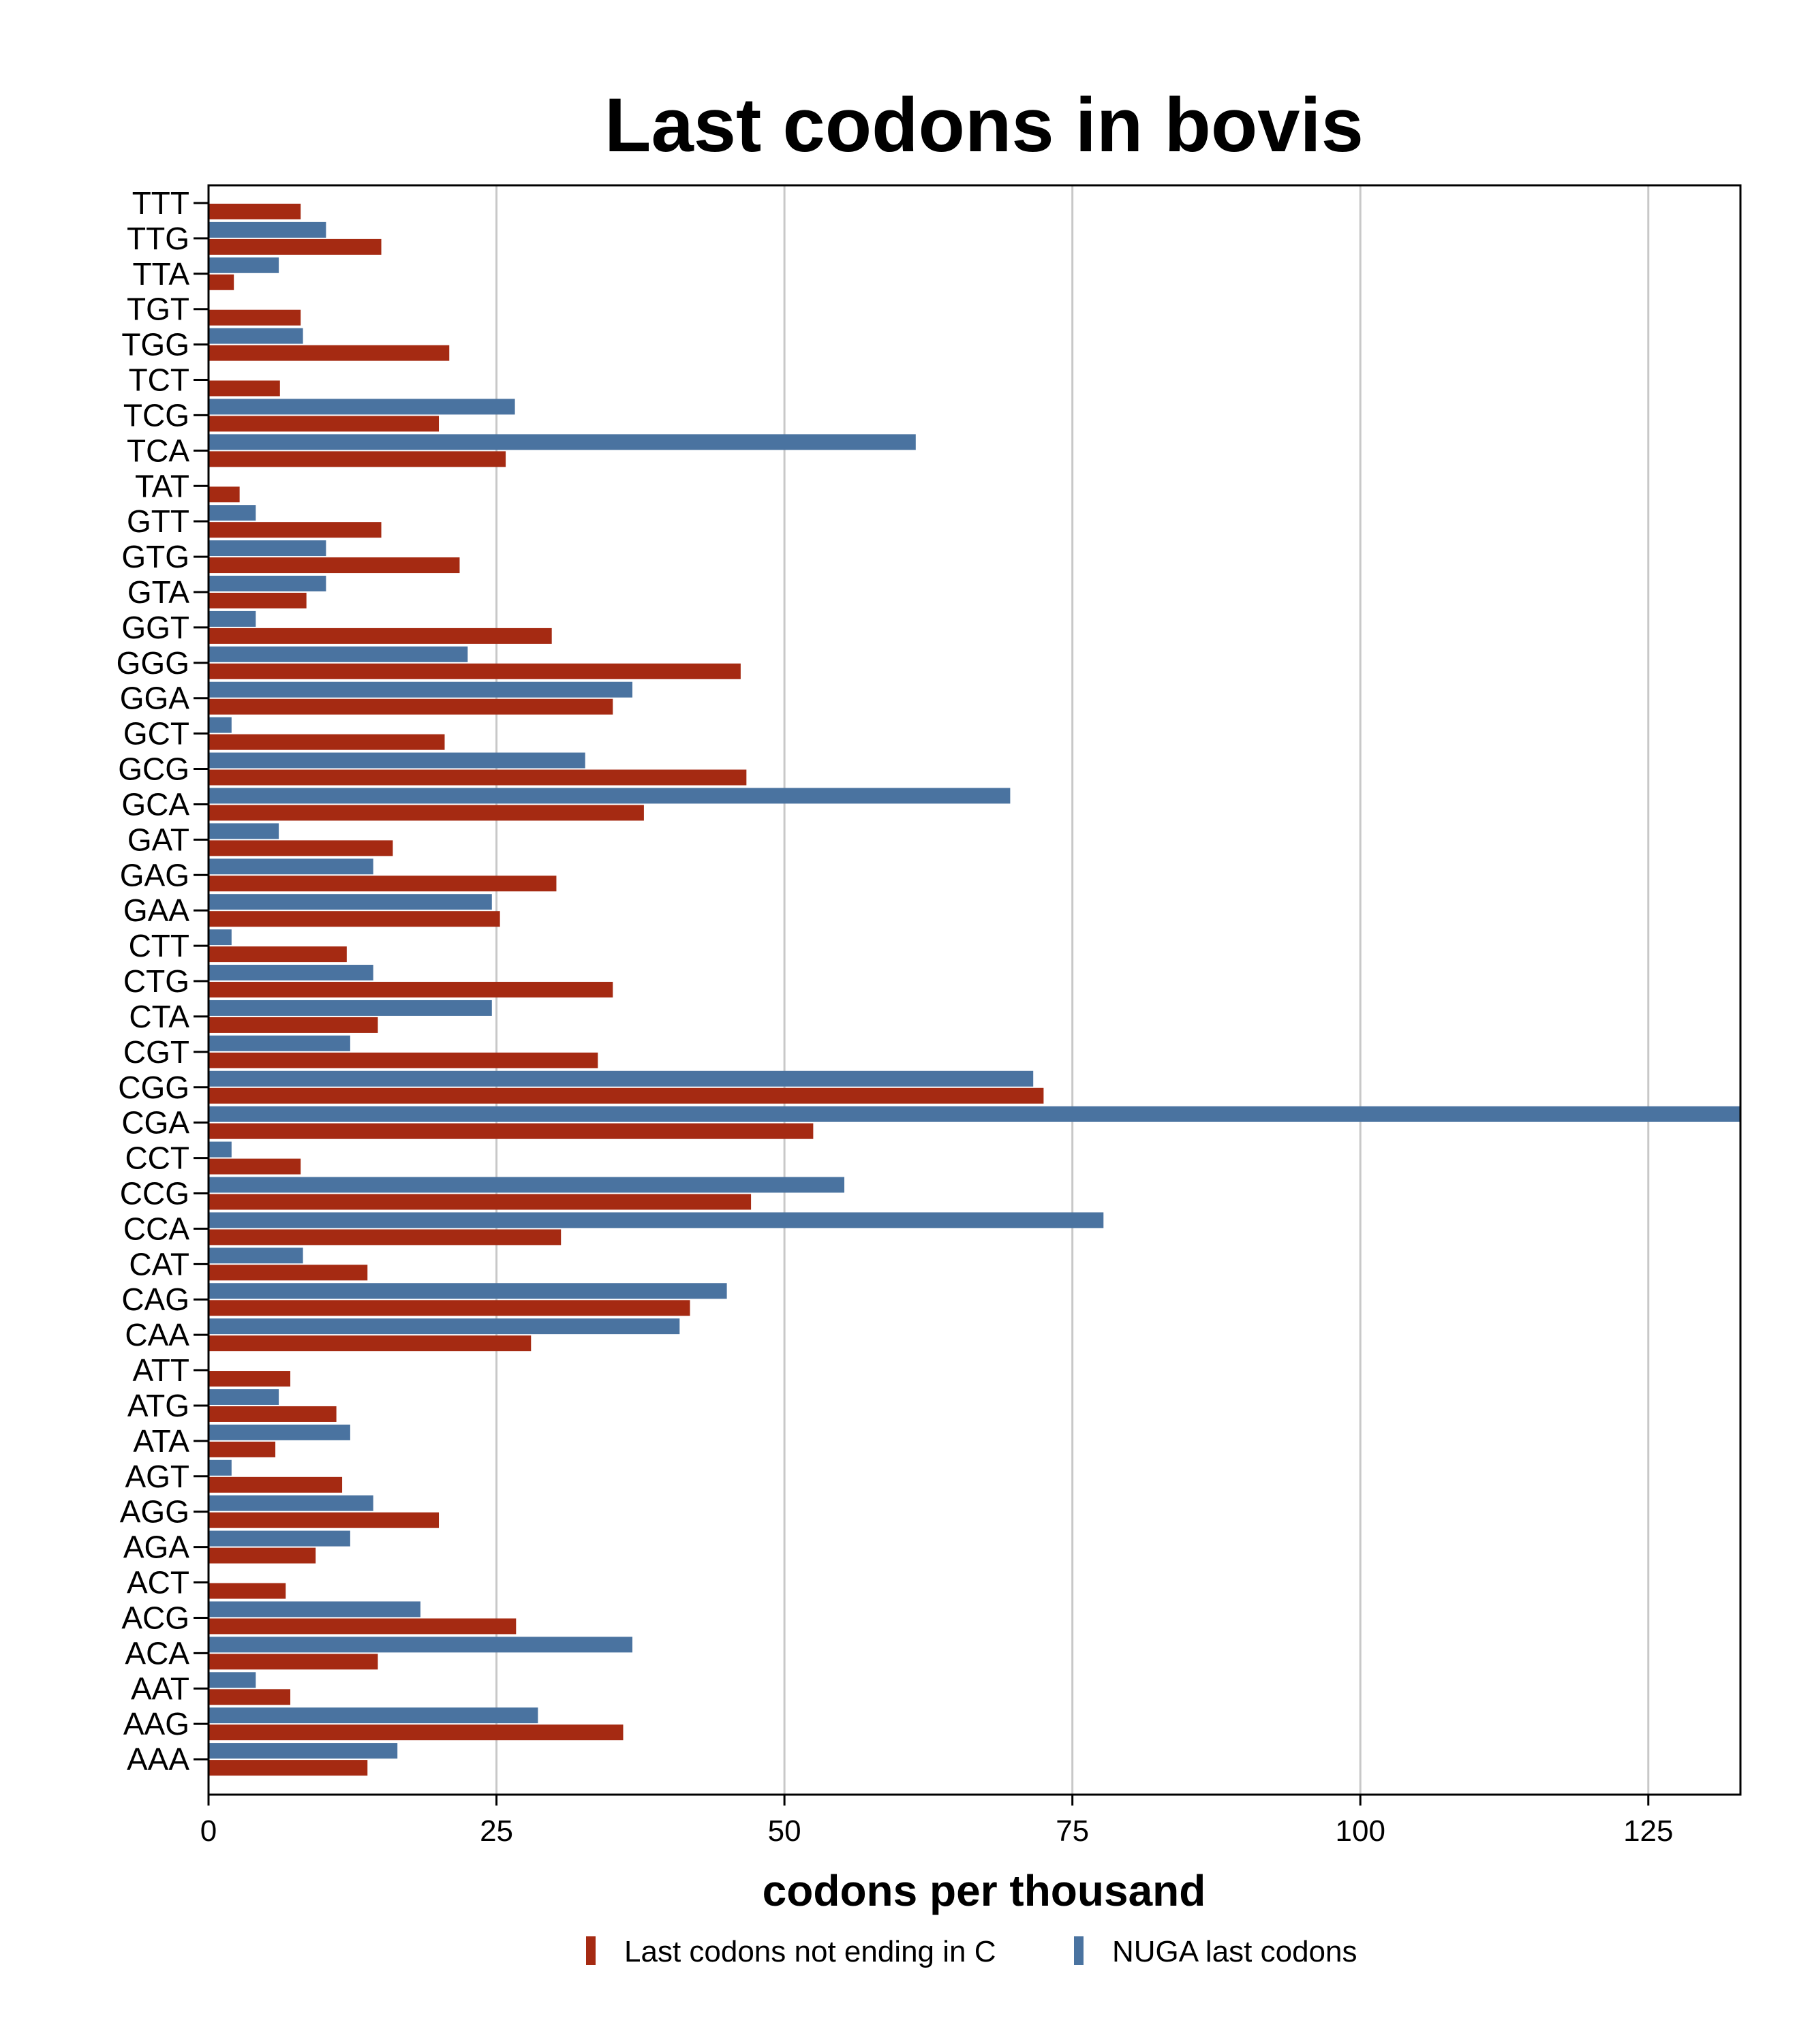  What do you see at coordinates (276, 1484) in the screenshot?
I see `bar-not-ending-c-agt` at bounding box center [276, 1484].